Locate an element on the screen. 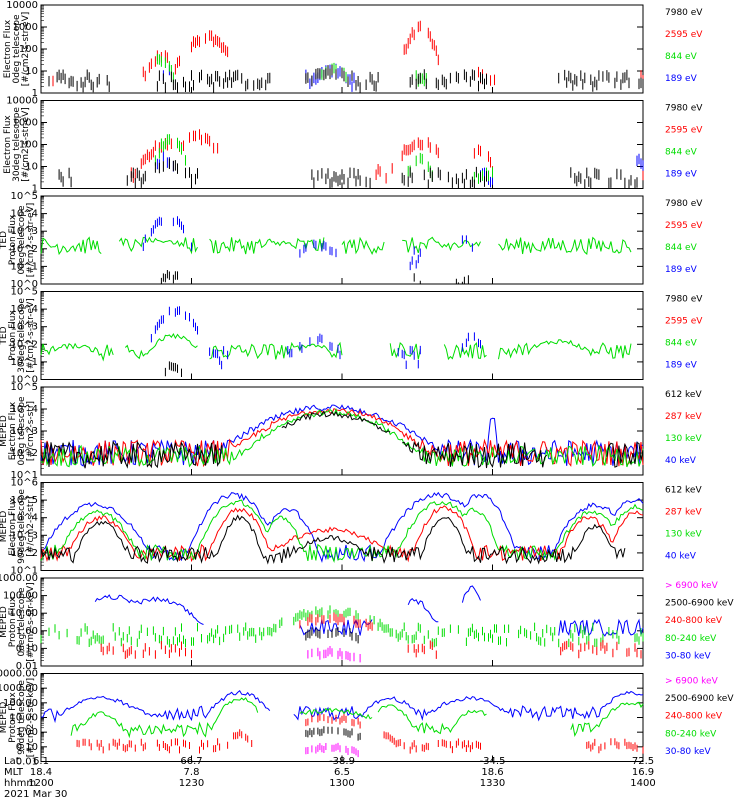  y-axis-label: 30deg telescope is located at coordinates (22, 335).